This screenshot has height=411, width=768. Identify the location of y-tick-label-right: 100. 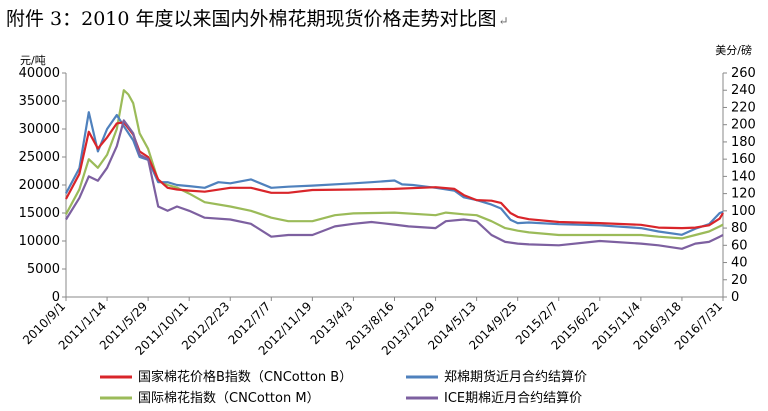
(743, 211).